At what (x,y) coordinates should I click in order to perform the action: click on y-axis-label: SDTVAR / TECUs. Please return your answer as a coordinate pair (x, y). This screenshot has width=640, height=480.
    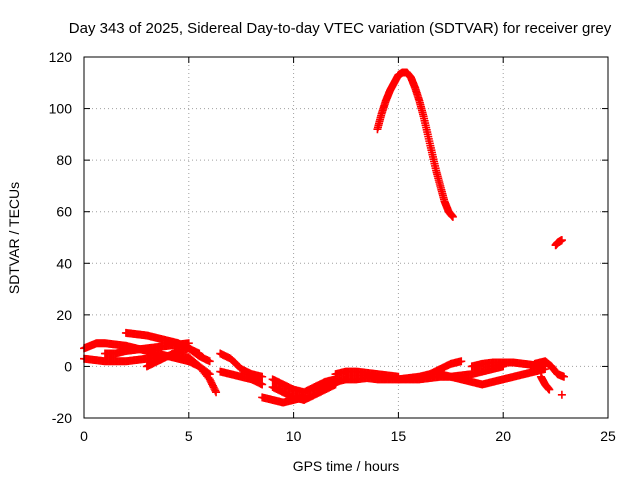
    Looking at the image, I should click on (14, 238).